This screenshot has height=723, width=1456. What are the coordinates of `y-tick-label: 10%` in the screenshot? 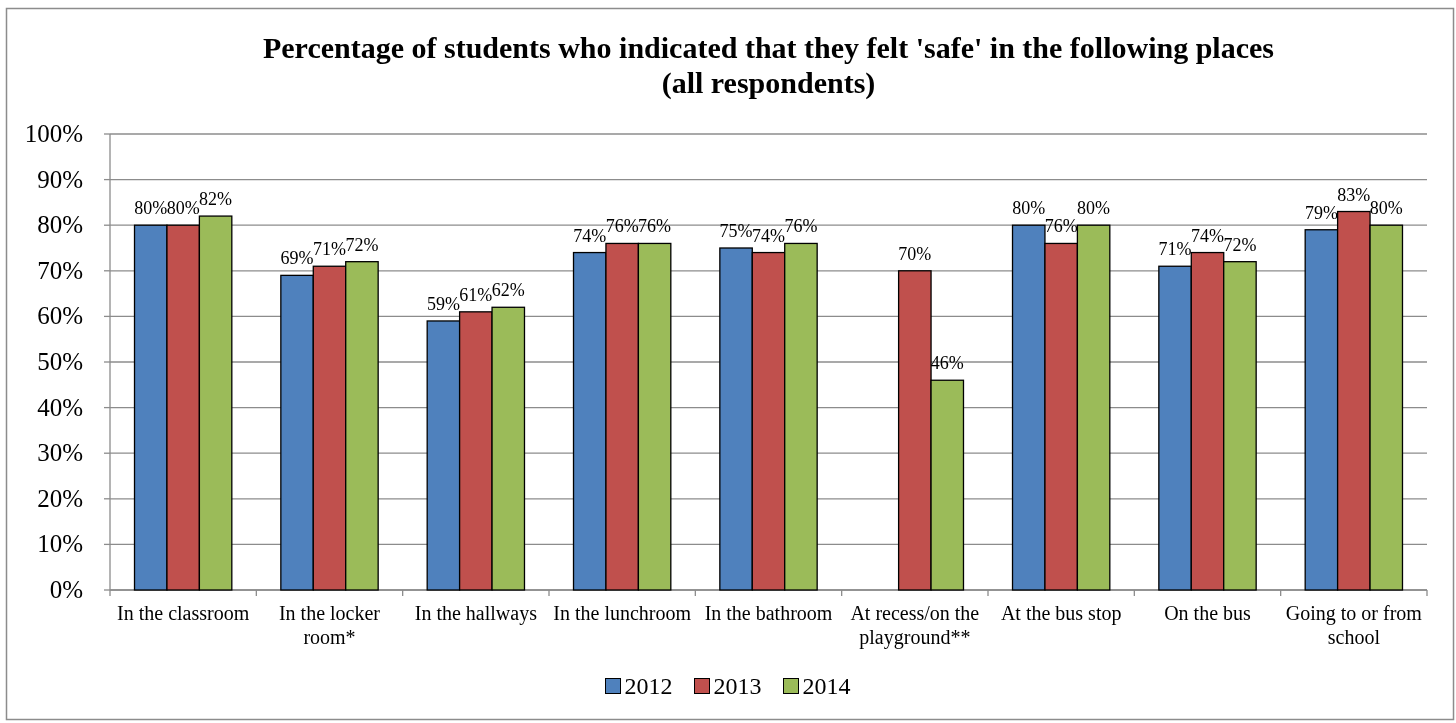 It's located at (60, 544).